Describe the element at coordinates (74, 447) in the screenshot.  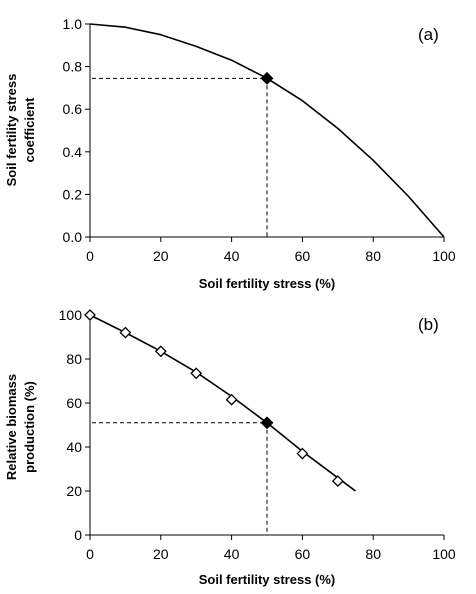
I see `y-tick-label: 40` at that location.